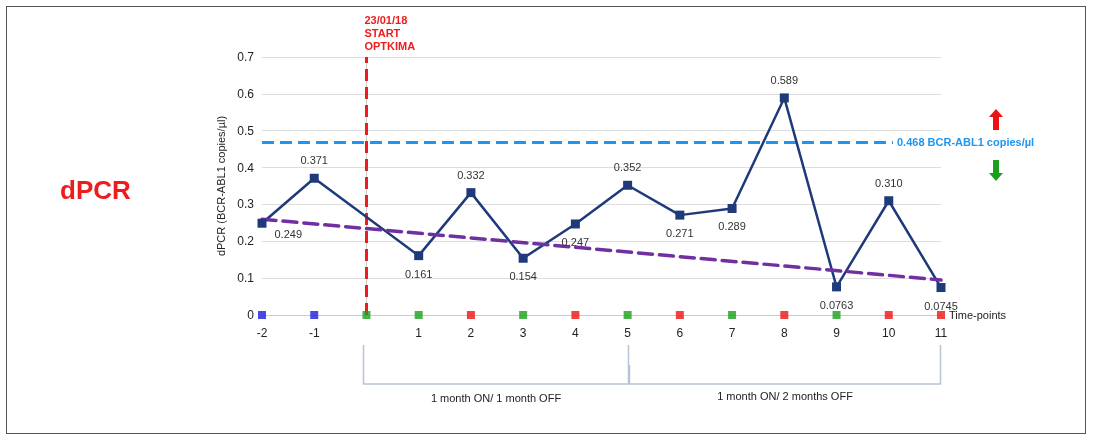  What do you see at coordinates (784, 333) in the screenshot?
I see `x-tick-label: 8` at bounding box center [784, 333].